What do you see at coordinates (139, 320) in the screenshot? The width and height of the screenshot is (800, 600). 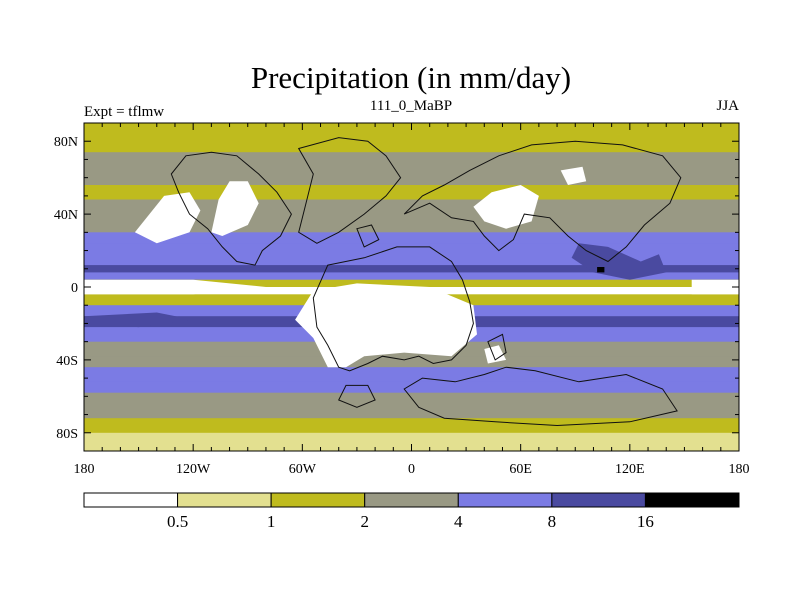 I see `south-midlat-storm` at bounding box center [139, 320].